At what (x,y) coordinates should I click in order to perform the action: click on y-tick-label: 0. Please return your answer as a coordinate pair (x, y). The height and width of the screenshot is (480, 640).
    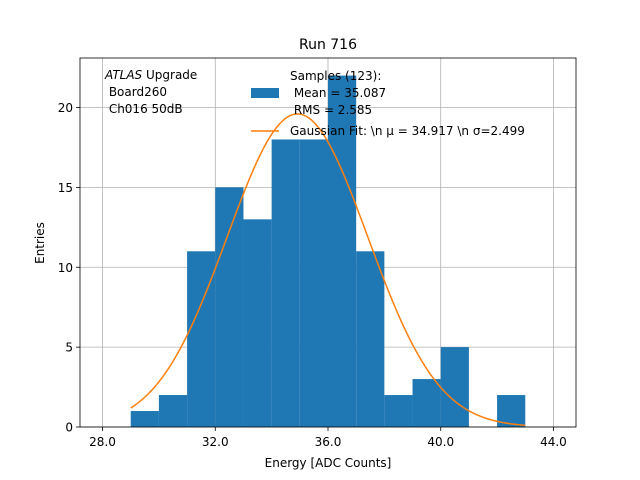
    Looking at the image, I should click on (69, 428).